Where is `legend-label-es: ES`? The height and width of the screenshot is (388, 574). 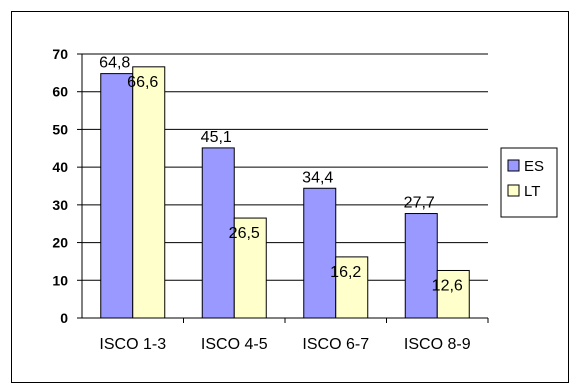
legend-label-es: ES is located at coordinates (534, 166).